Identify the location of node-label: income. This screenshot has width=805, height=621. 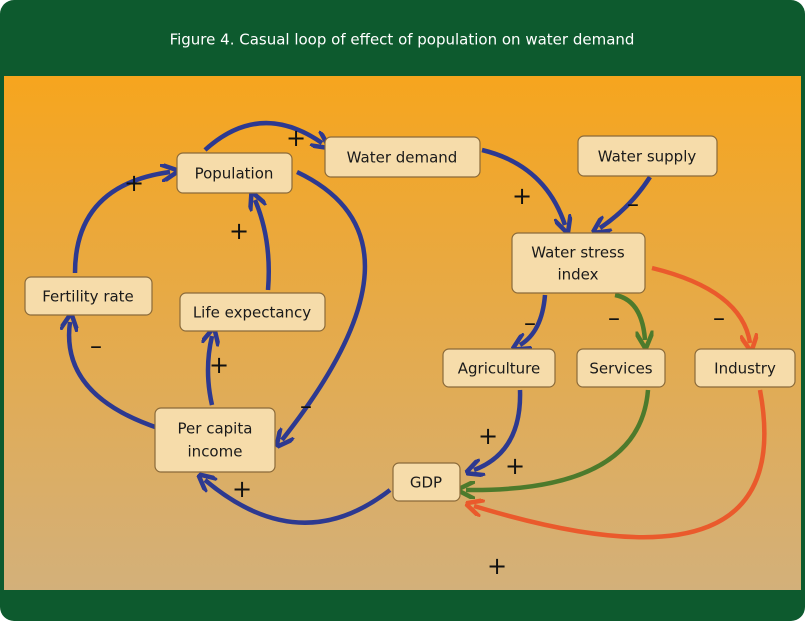
(215, 452).